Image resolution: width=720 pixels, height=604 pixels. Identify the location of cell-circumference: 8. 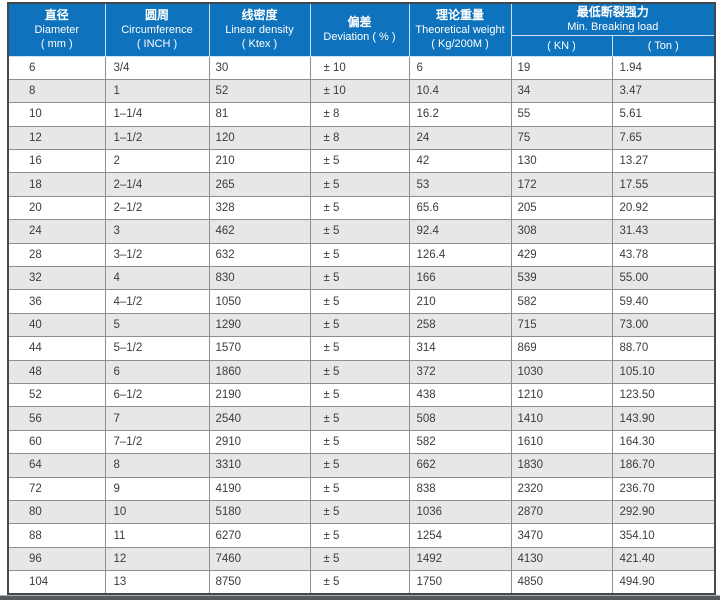
(157, 465).